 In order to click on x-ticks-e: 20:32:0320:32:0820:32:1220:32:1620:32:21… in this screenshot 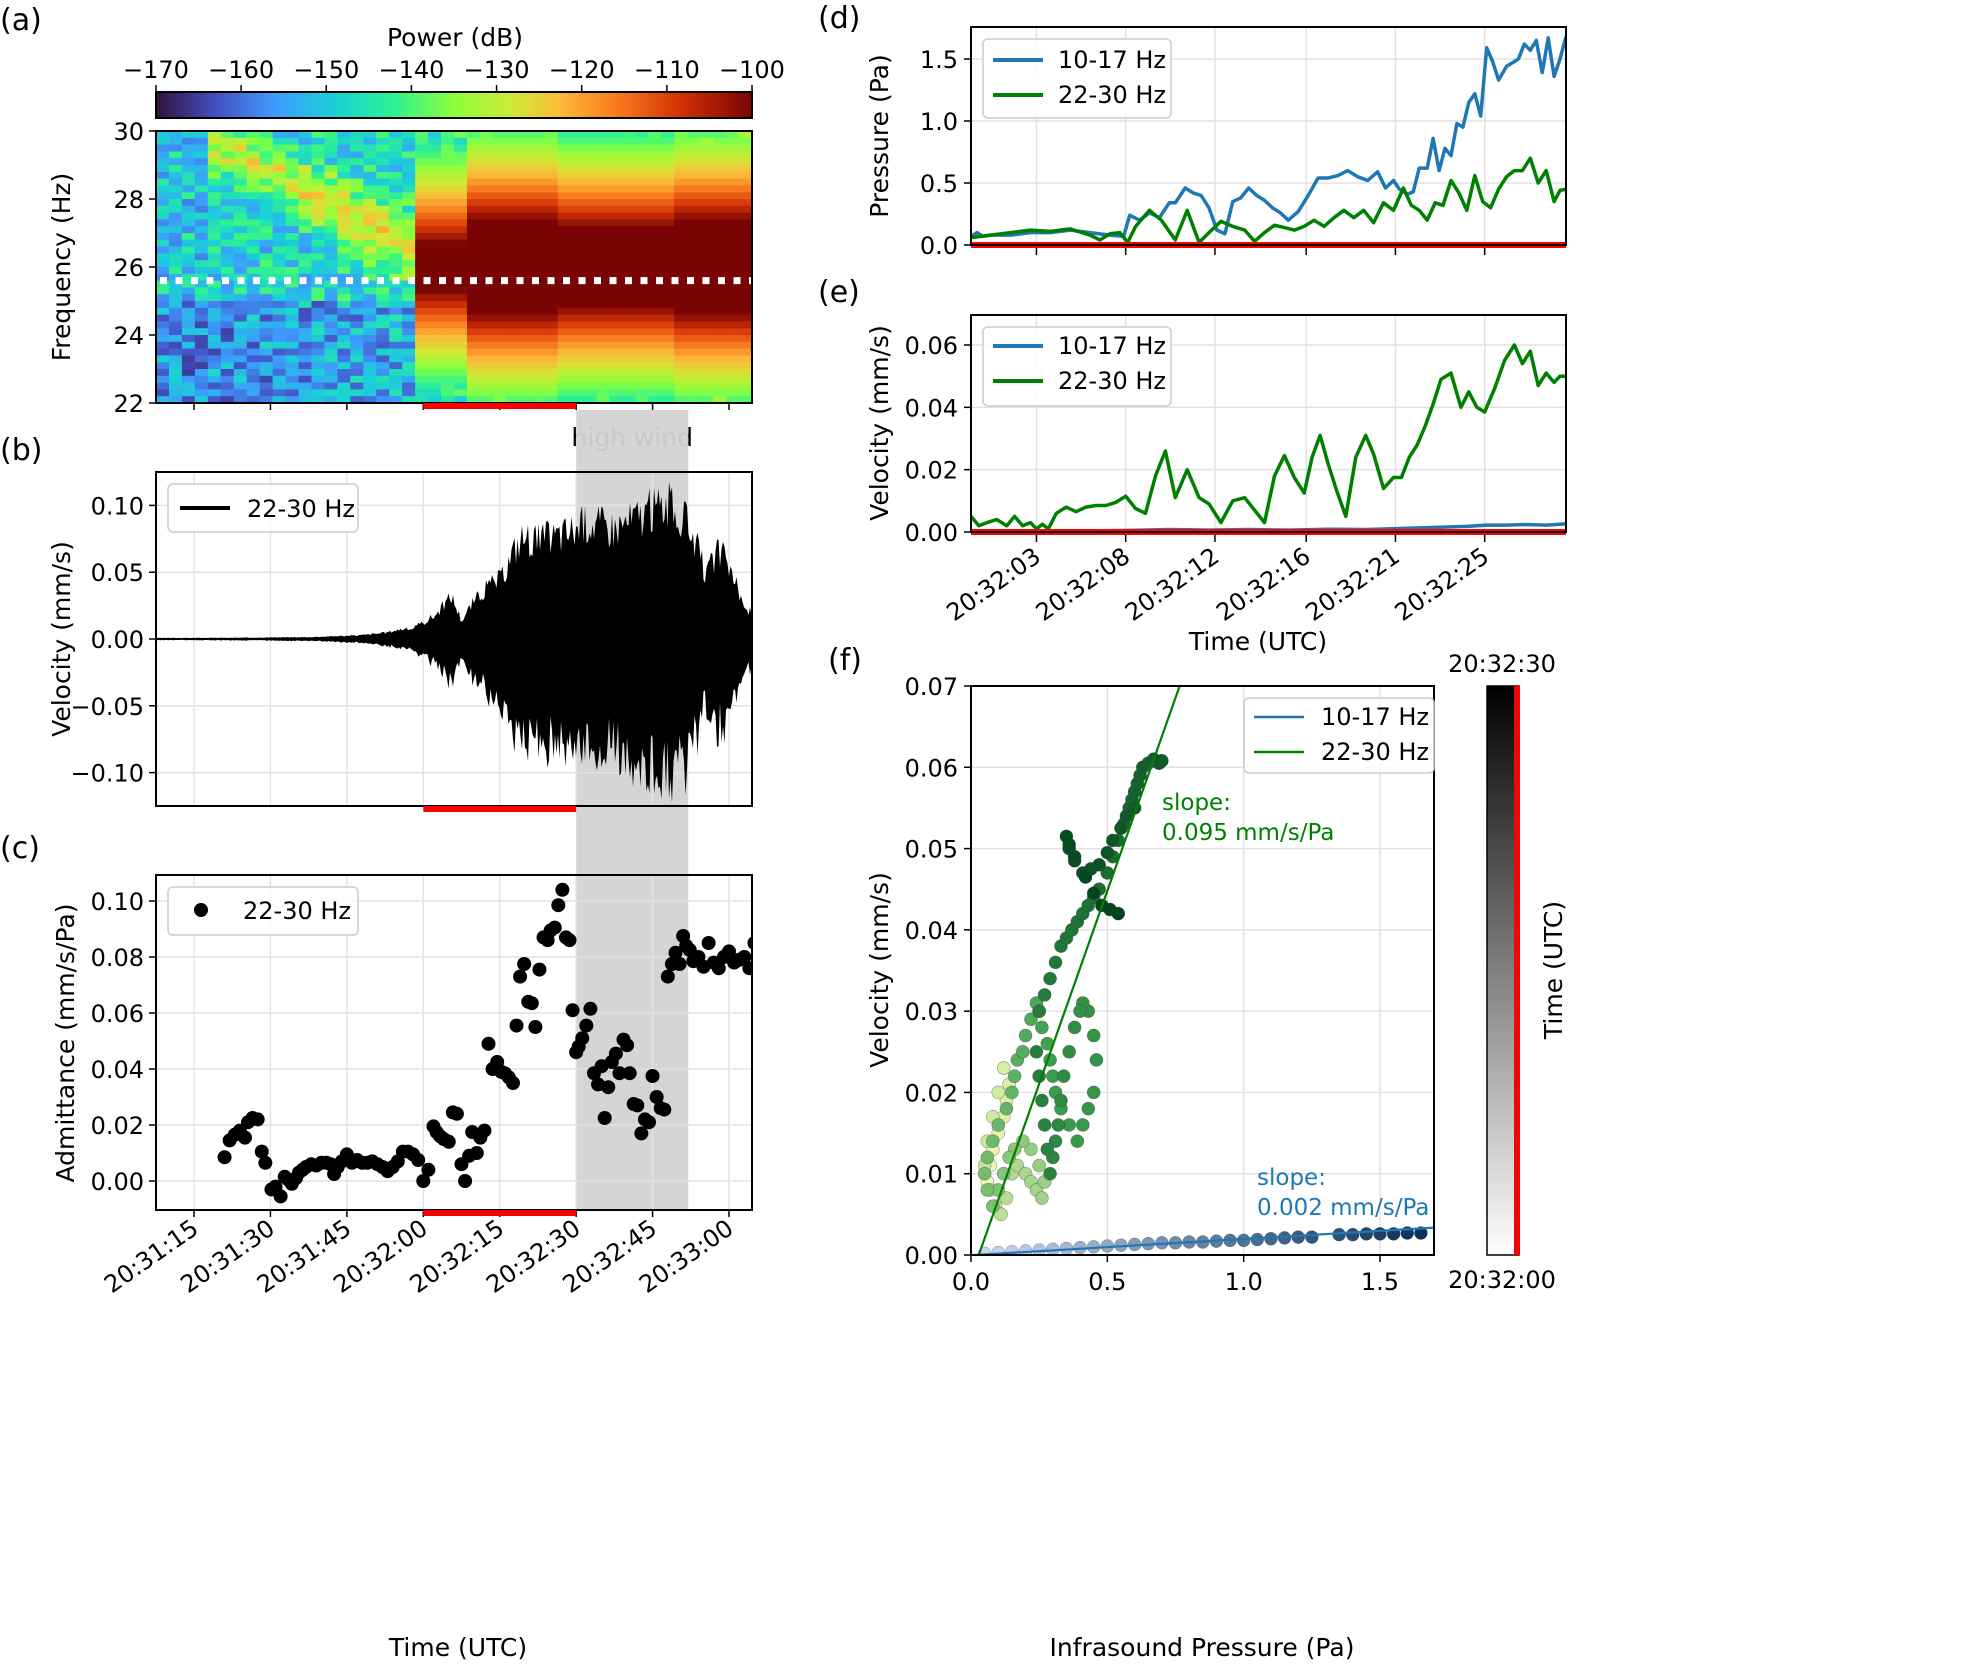, I will do `click(1218, 581)`.